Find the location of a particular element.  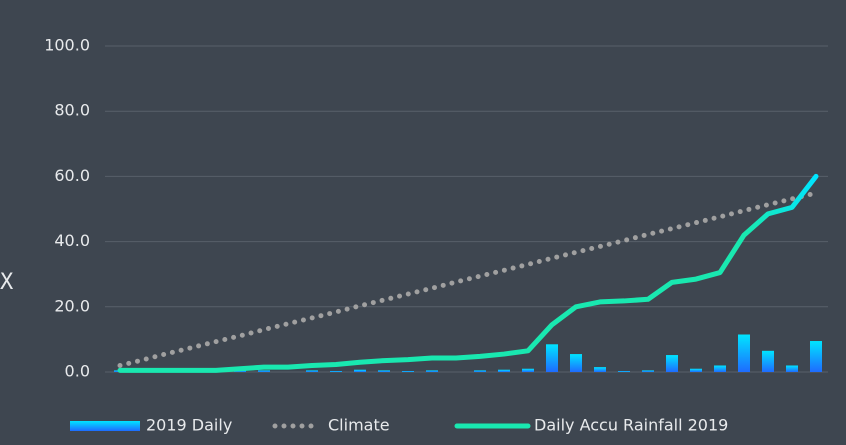

y-tick-label: 60.0 is located at coordinates (72, 175).